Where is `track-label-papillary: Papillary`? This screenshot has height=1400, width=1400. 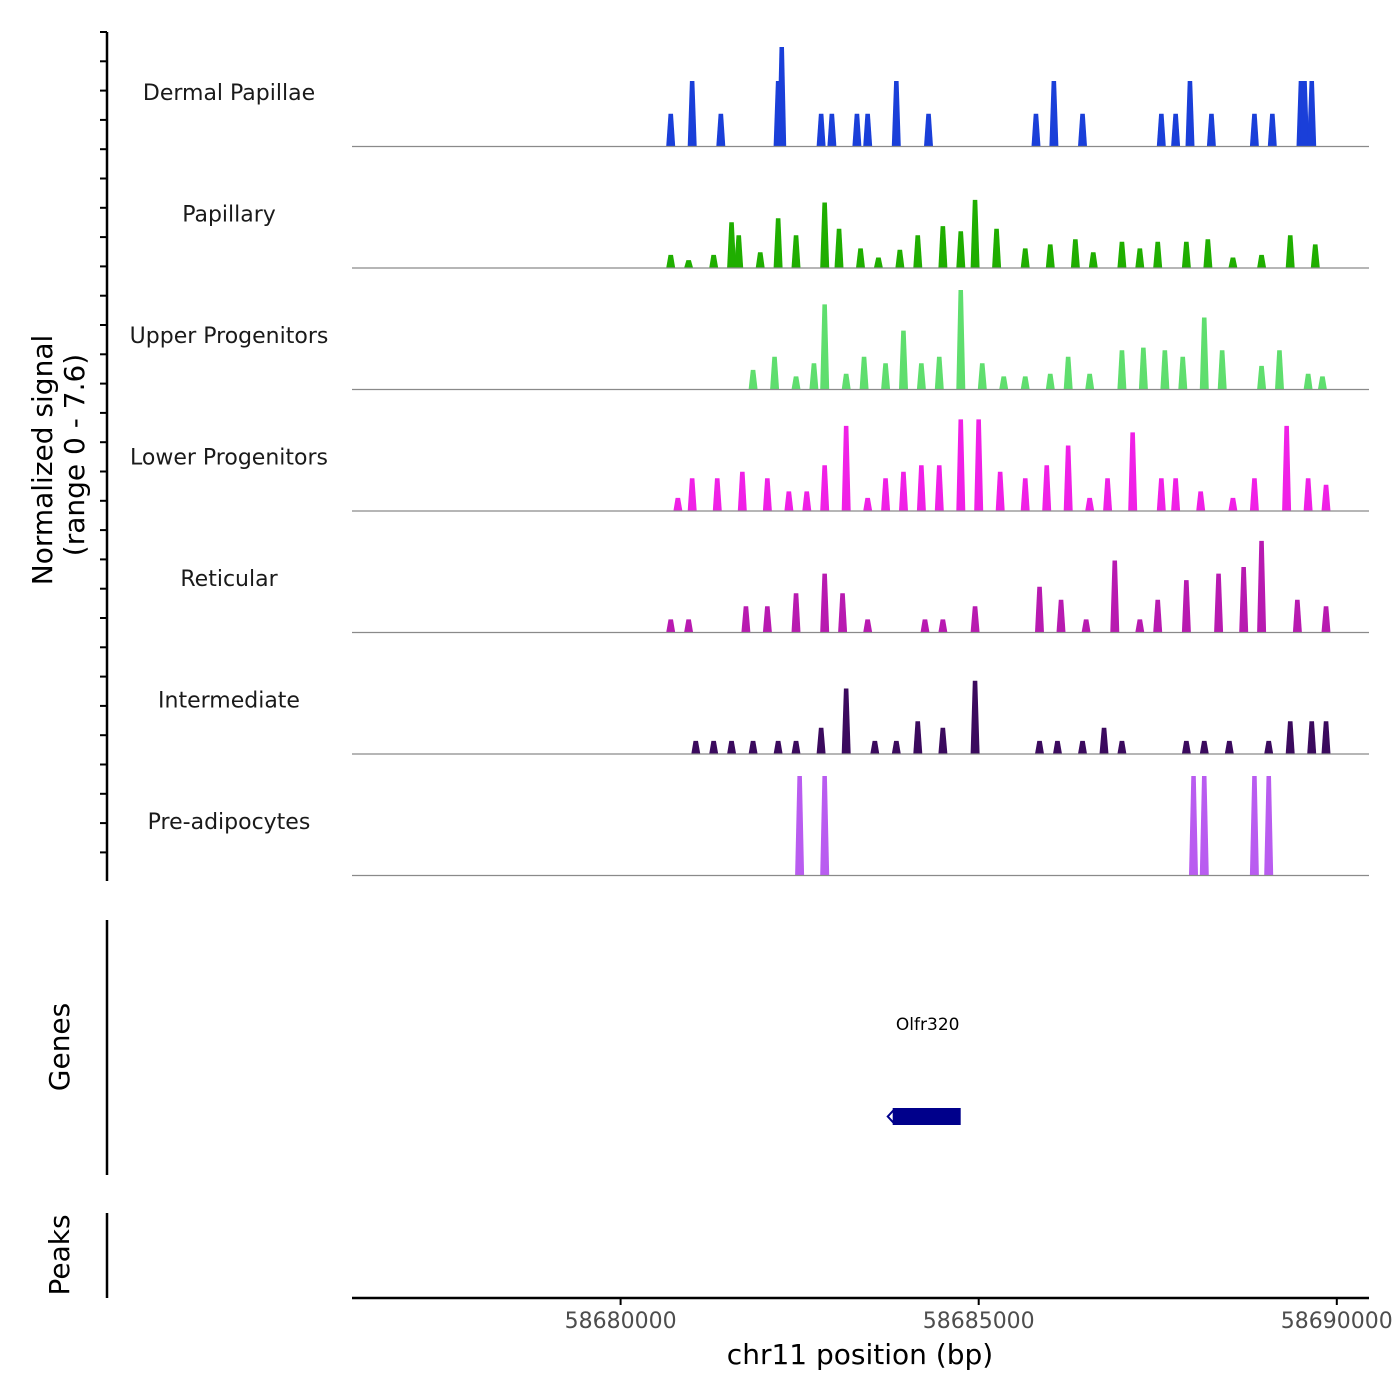 track-label-papillary: Papillary is located at coordinates (229, 215).